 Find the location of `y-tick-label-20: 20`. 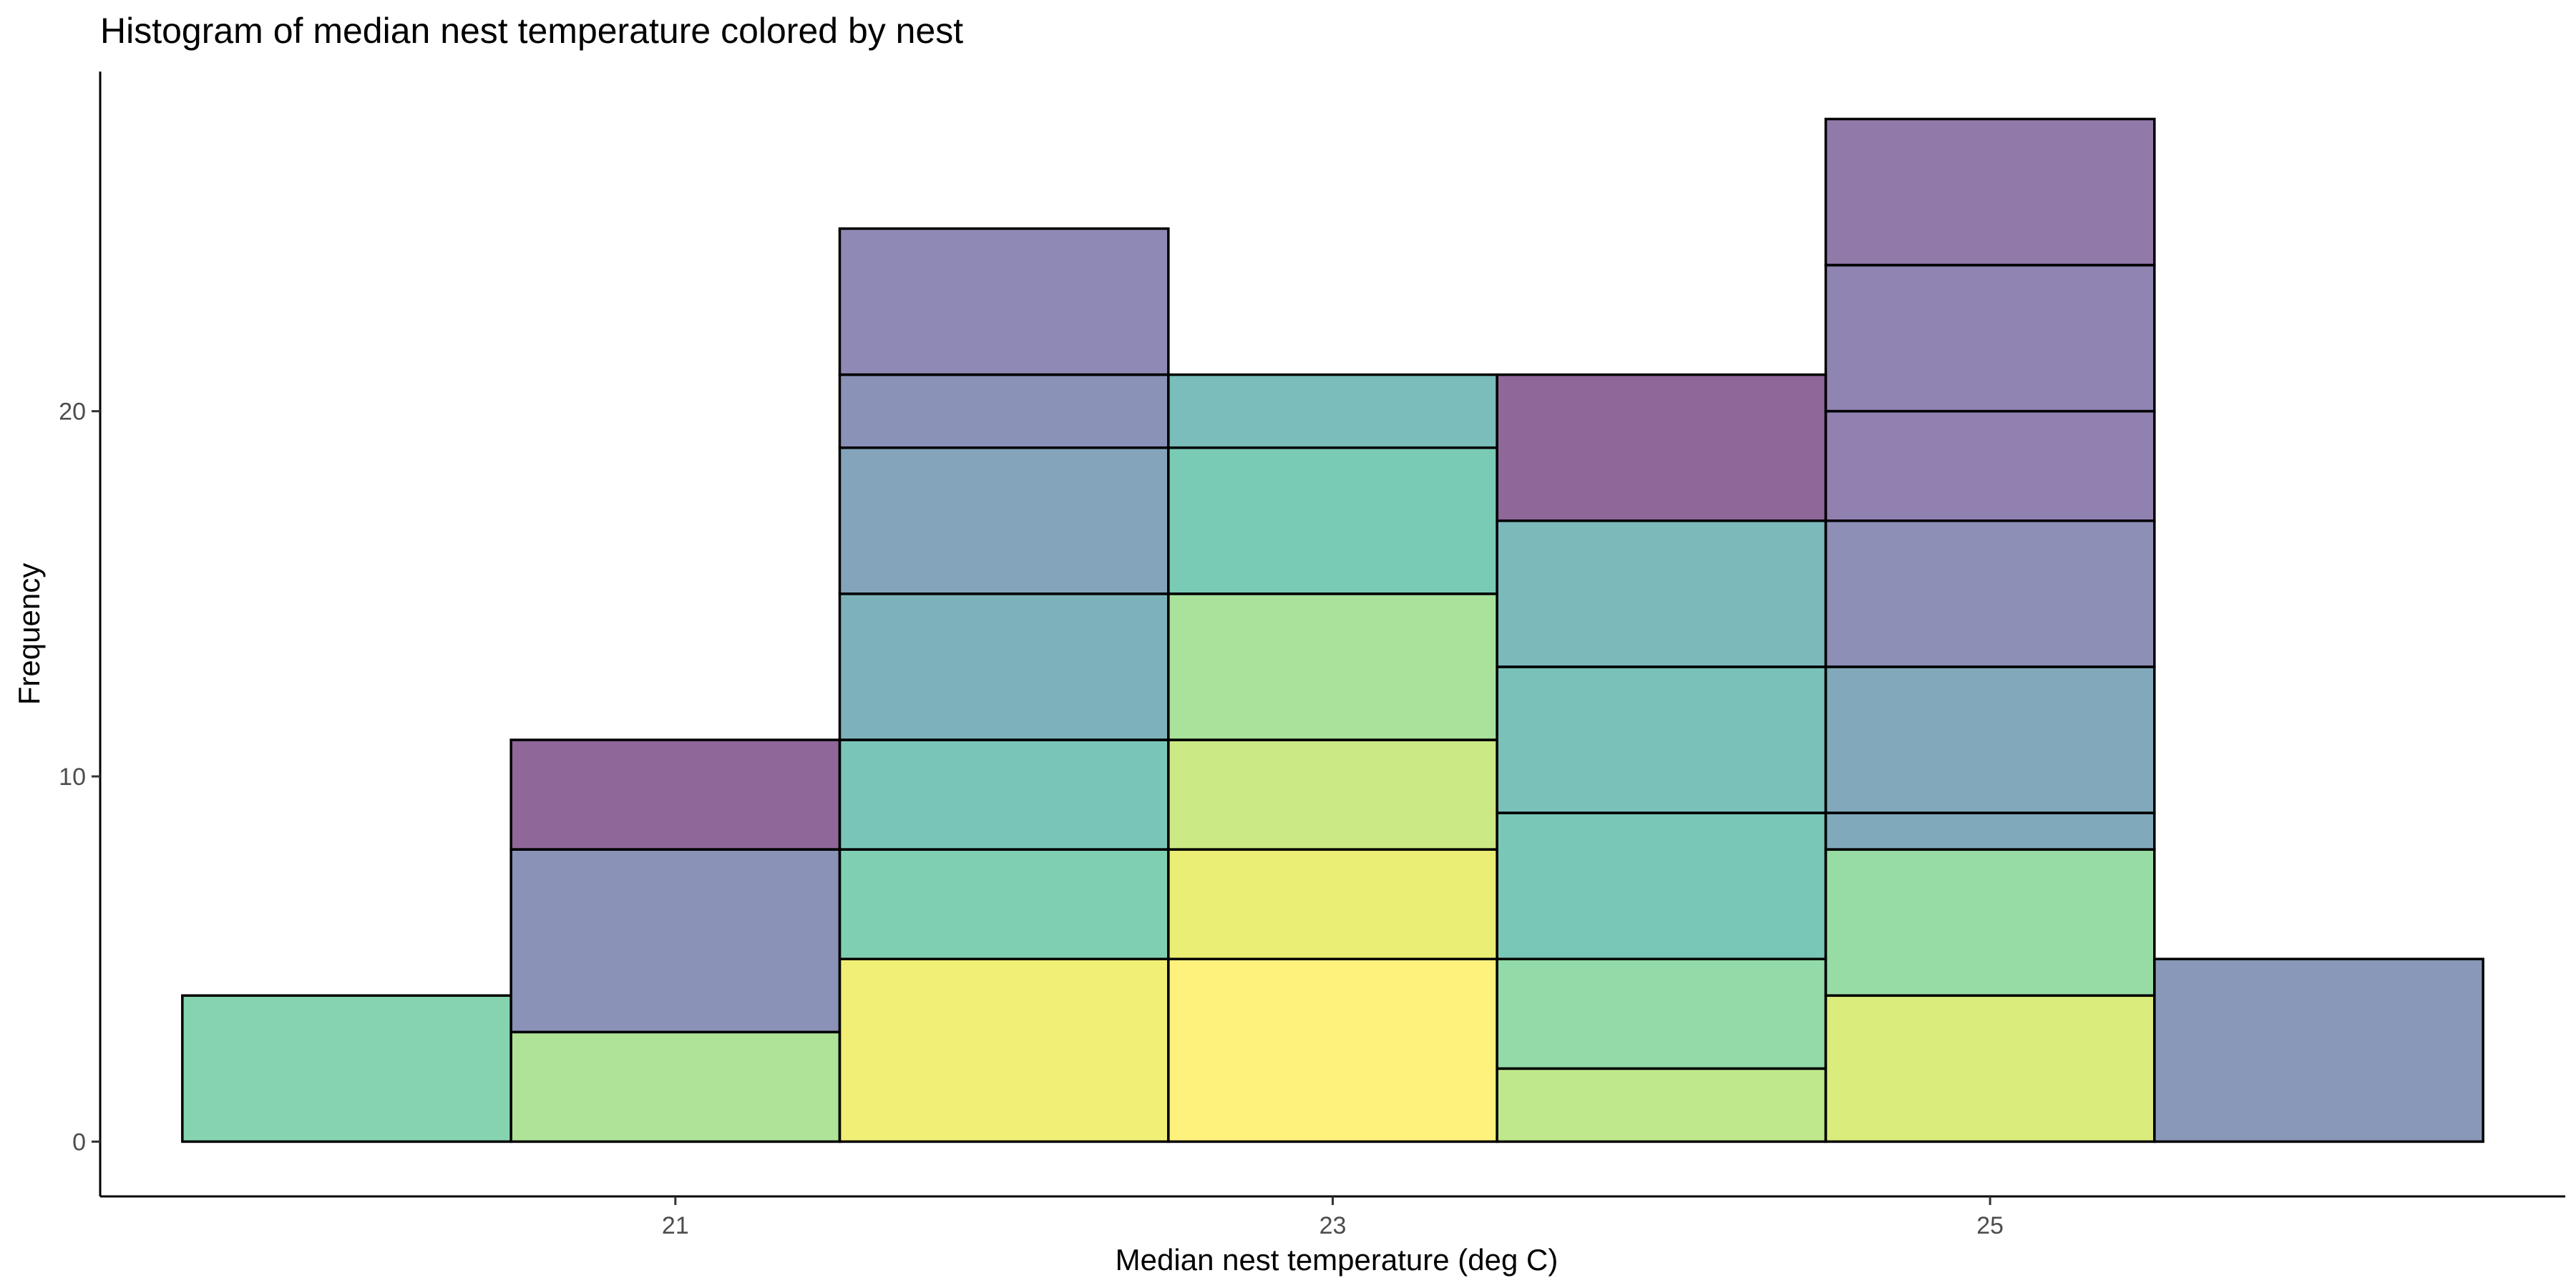

y-tick-label-20: 20 is located at coordinates (72, 412).